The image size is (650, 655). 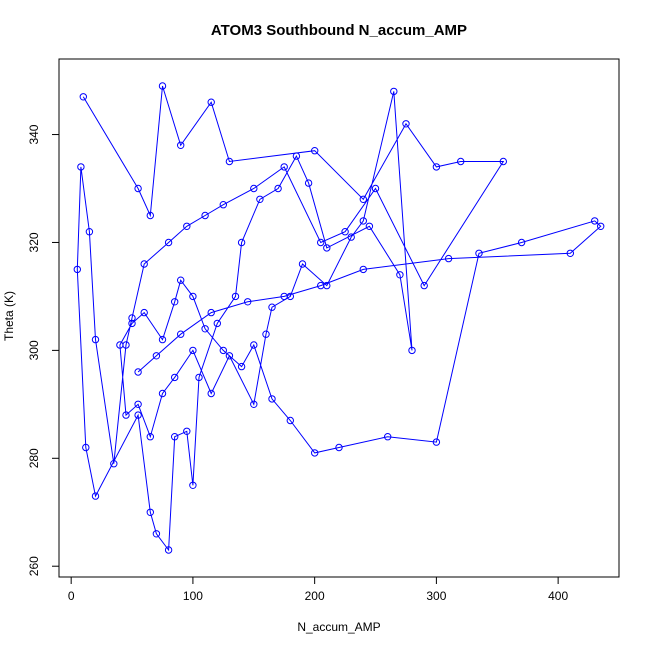 I want to click on x-tick-label: 300, so click(x=436, y=596).